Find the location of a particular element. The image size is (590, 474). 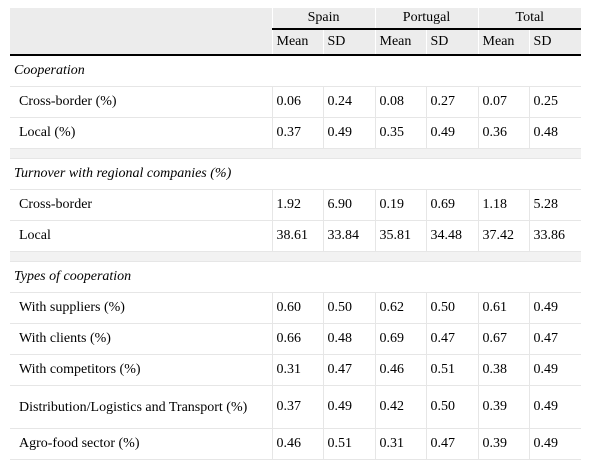

header-corner is located at coordinates (141, 18).